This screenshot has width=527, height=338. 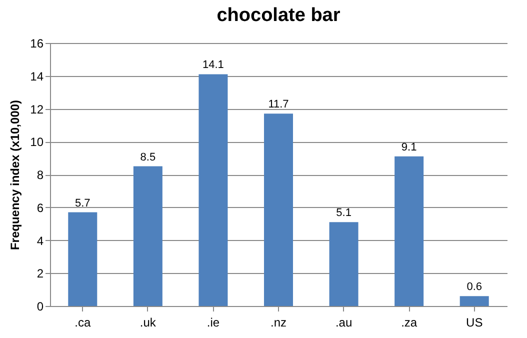 I want to click on x-tick-label: .za, so click(x=409, y=323).